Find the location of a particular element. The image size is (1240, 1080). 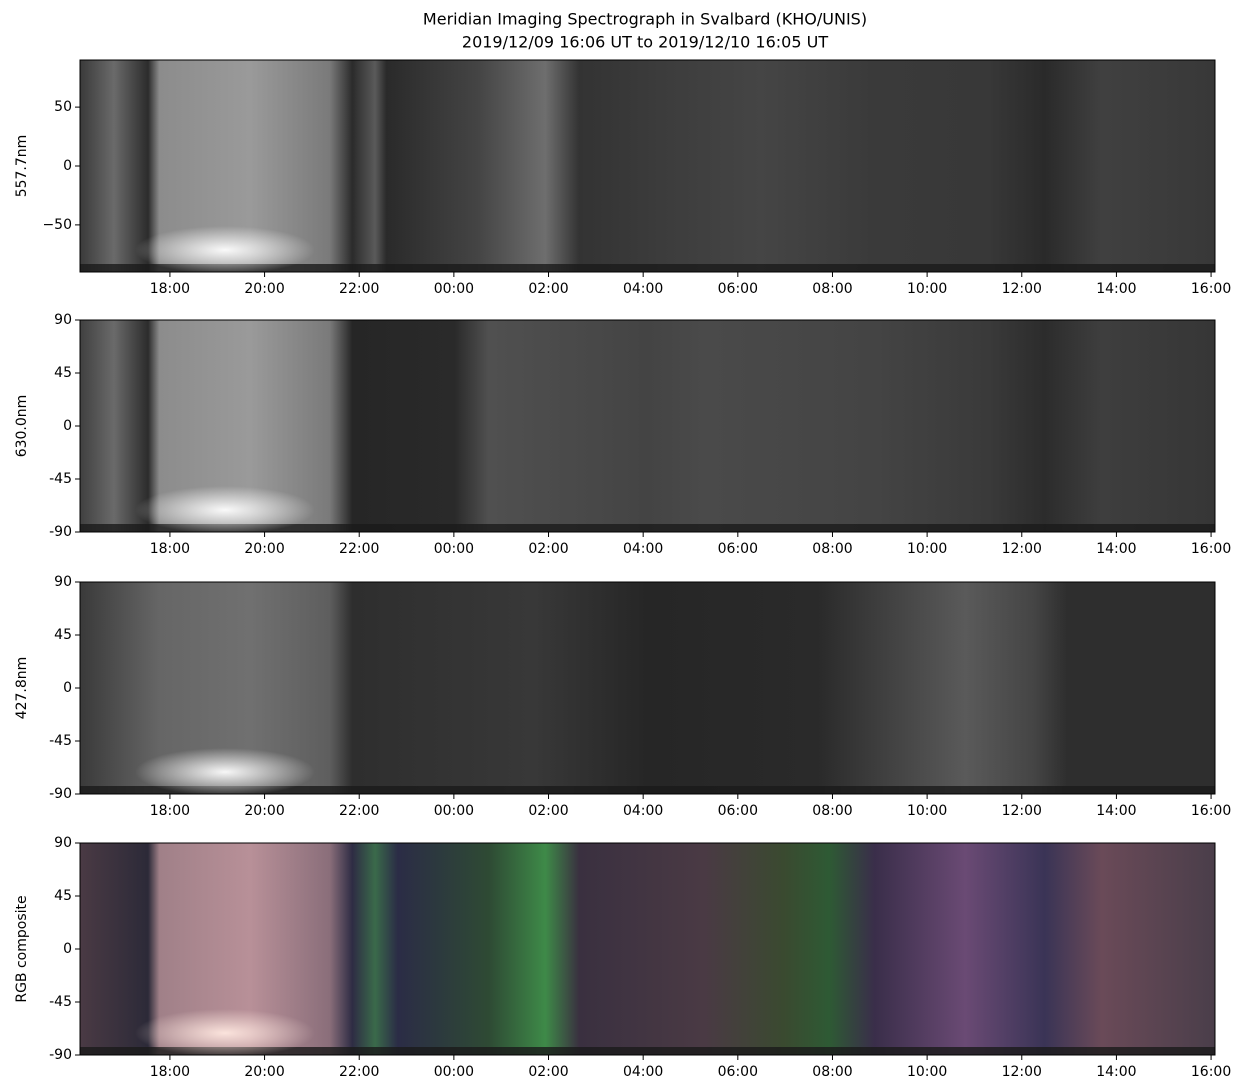

y-tick-label: 50 is located at coordinates (63, 107).